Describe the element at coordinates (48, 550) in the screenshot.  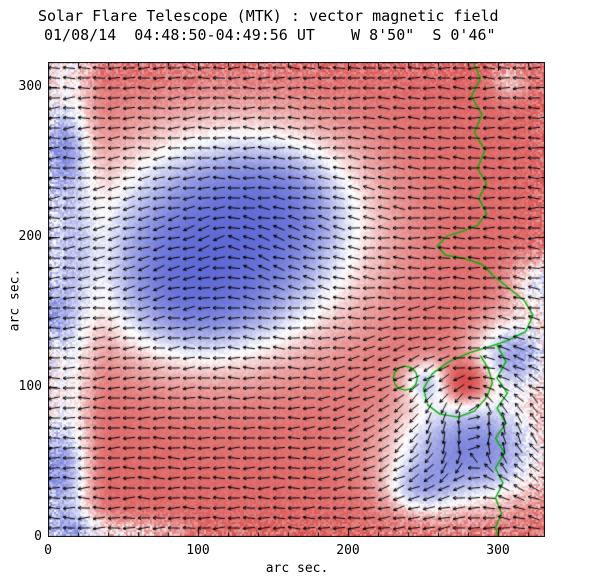
I see `x-tick-label-0: 0` at that location.